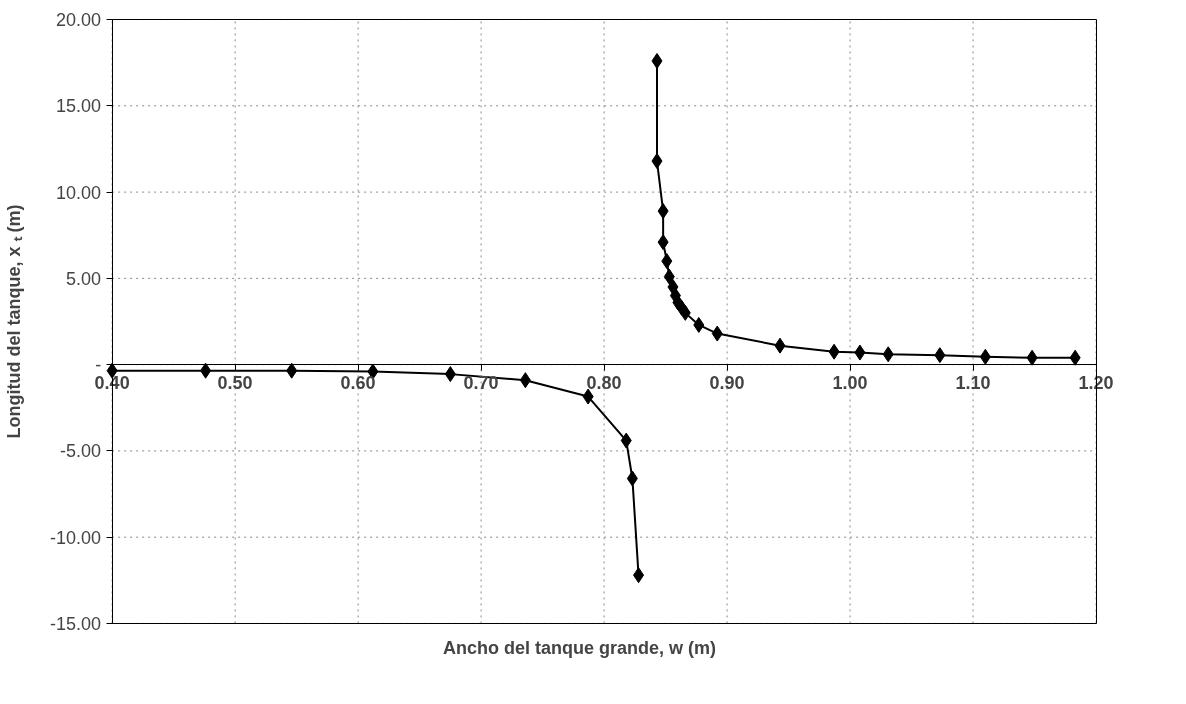 This screenshot has height=704, width=1186. Describe the element at coordinates (81, 451) in the screenshot. I see `y-tick-label: -5.00` at that location.